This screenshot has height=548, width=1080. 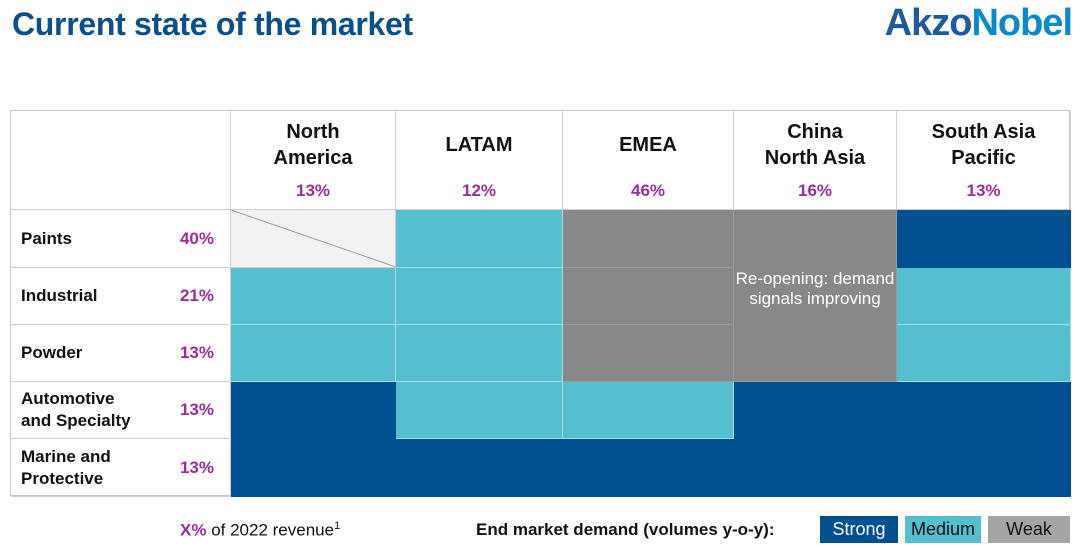 What do you see at coordinates (313, 239) in the screenshot?
I see `not-applicable-cell` at bounding box center [313, 239].